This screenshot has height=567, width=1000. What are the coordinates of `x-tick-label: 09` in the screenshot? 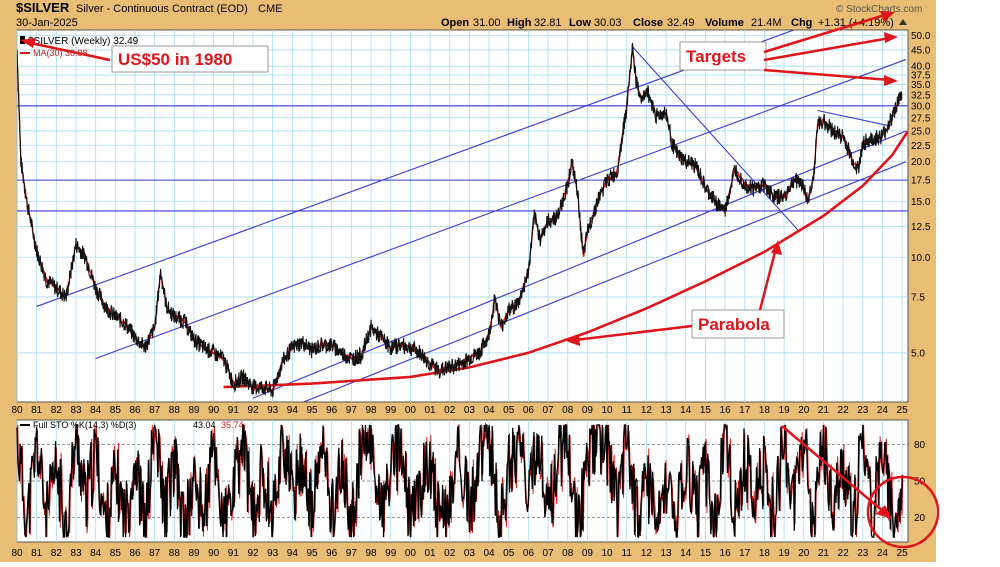 It's located at (588, 410).